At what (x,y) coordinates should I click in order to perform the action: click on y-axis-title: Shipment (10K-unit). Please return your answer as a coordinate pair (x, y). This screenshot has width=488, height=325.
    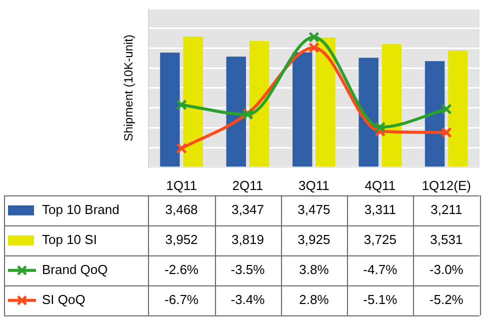
    Looking at the image, I should click on (129, 88).